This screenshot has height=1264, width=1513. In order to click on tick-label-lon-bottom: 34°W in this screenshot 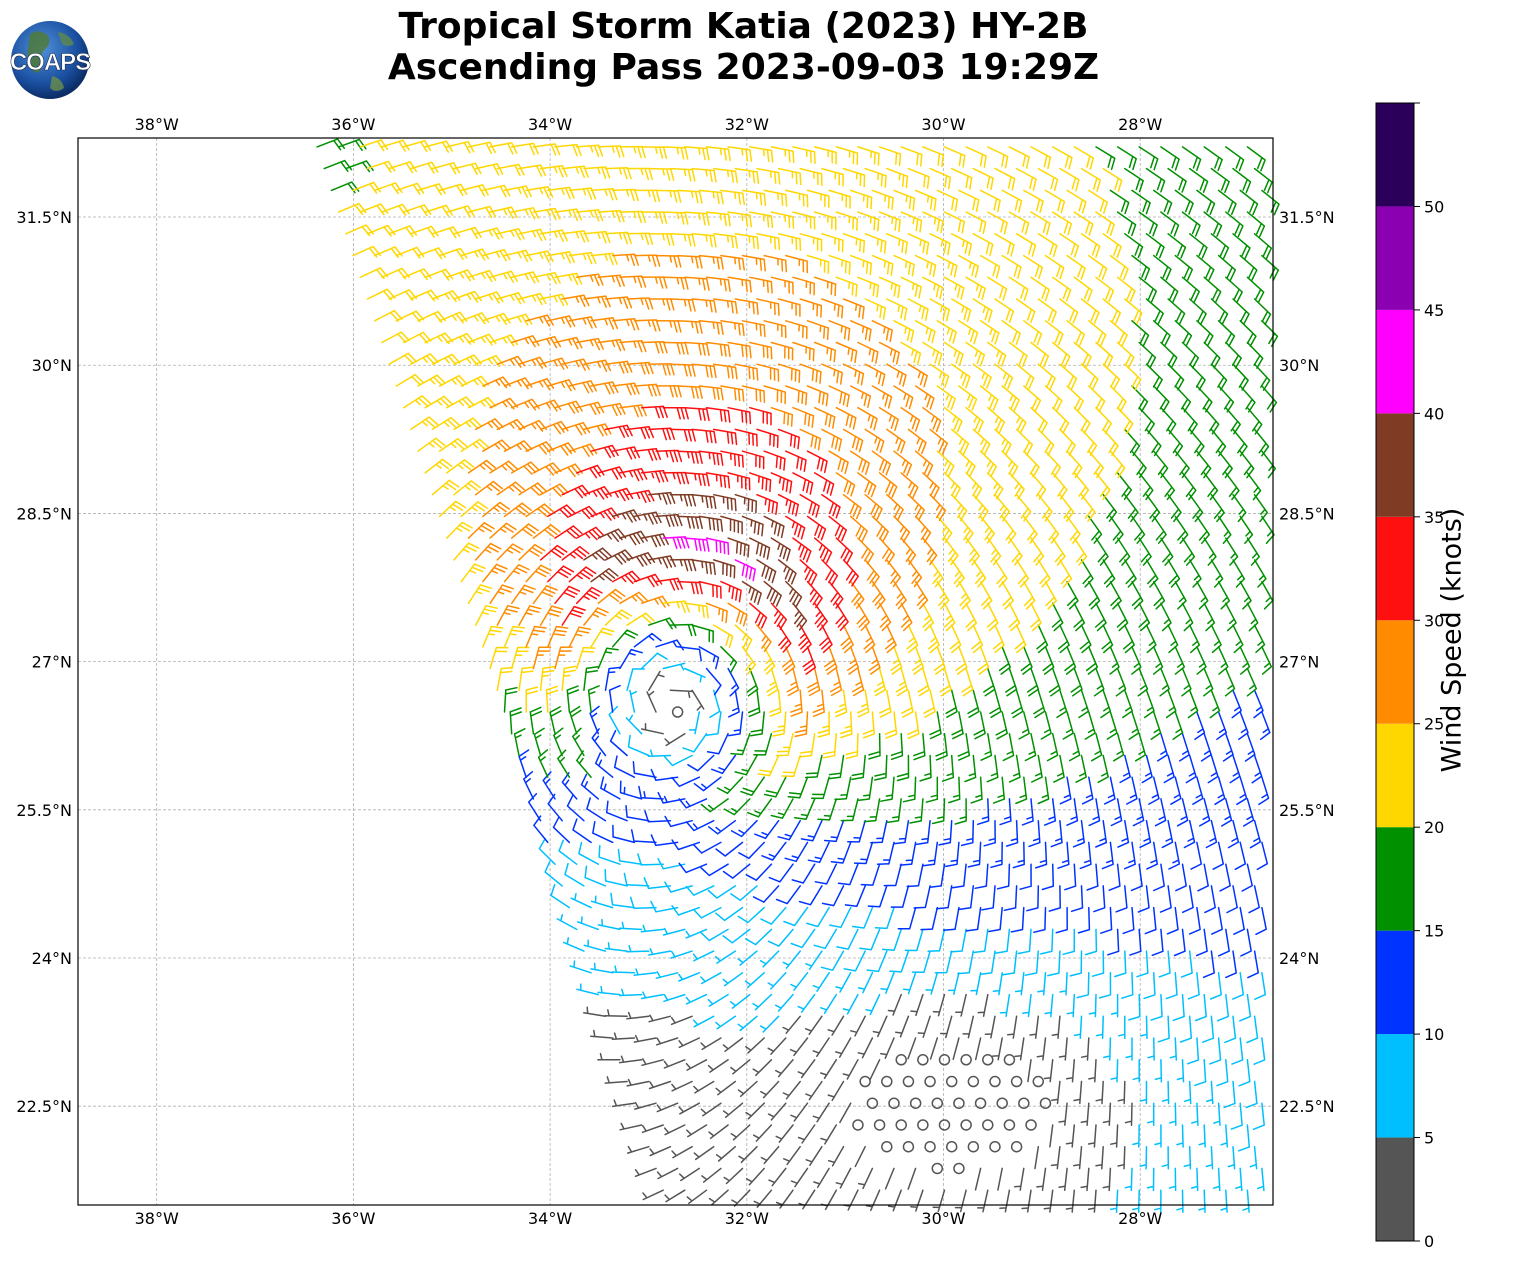, I will do `click(550, 1218)`.